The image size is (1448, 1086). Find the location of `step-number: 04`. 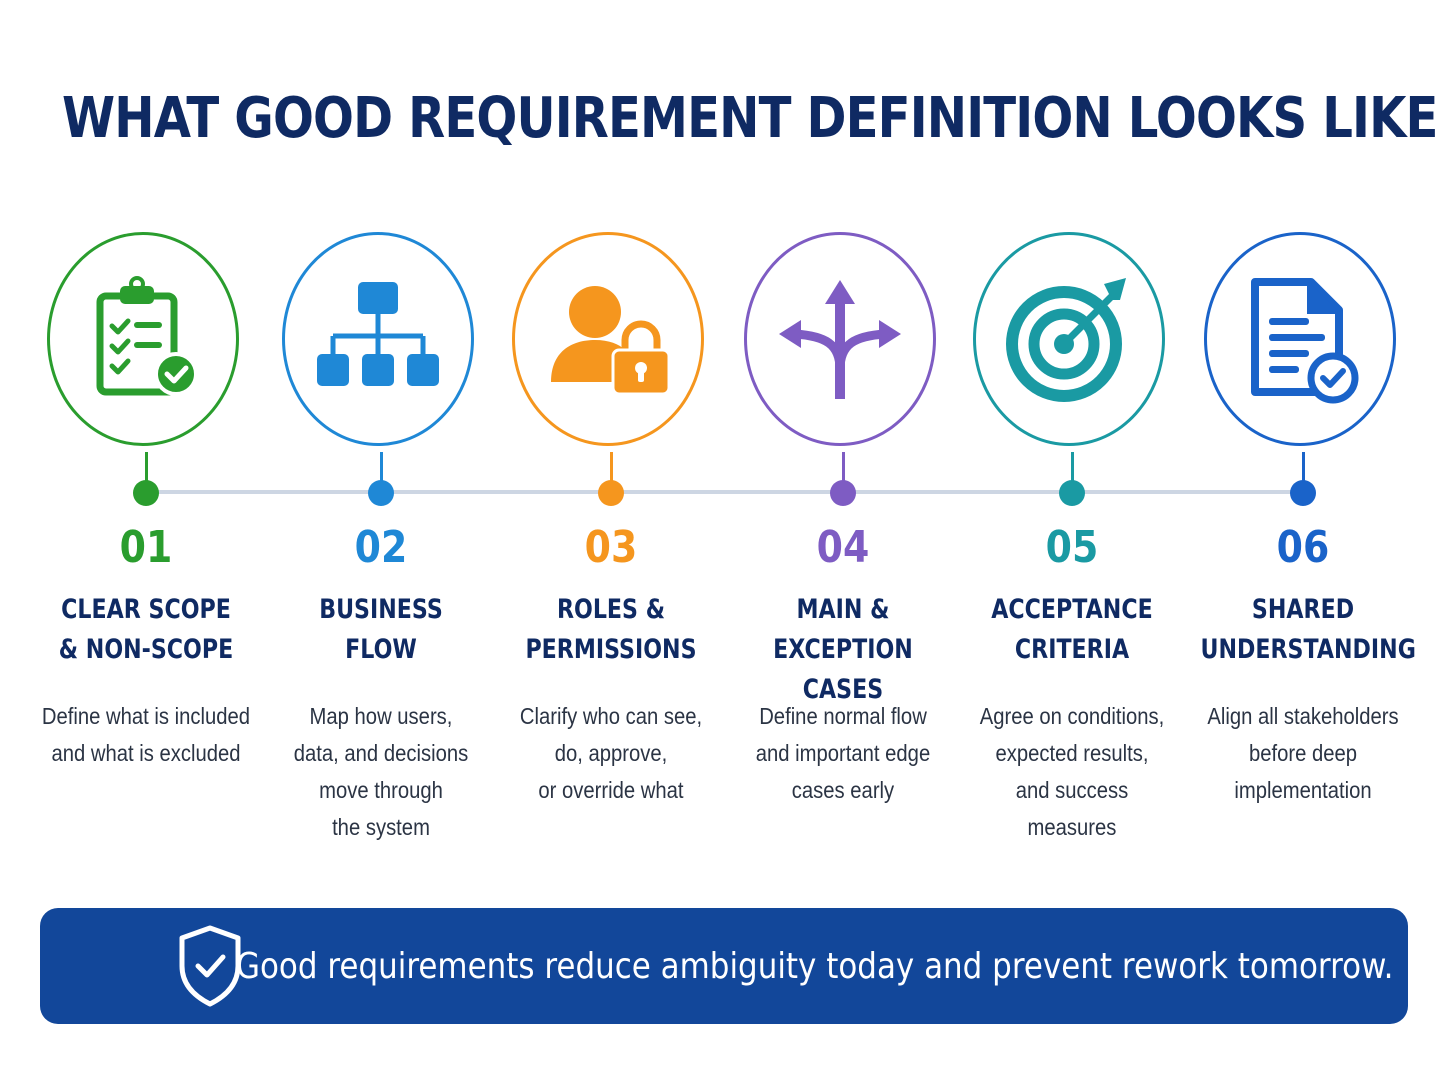

step-number: 04 is located at coordinates (843, 547).